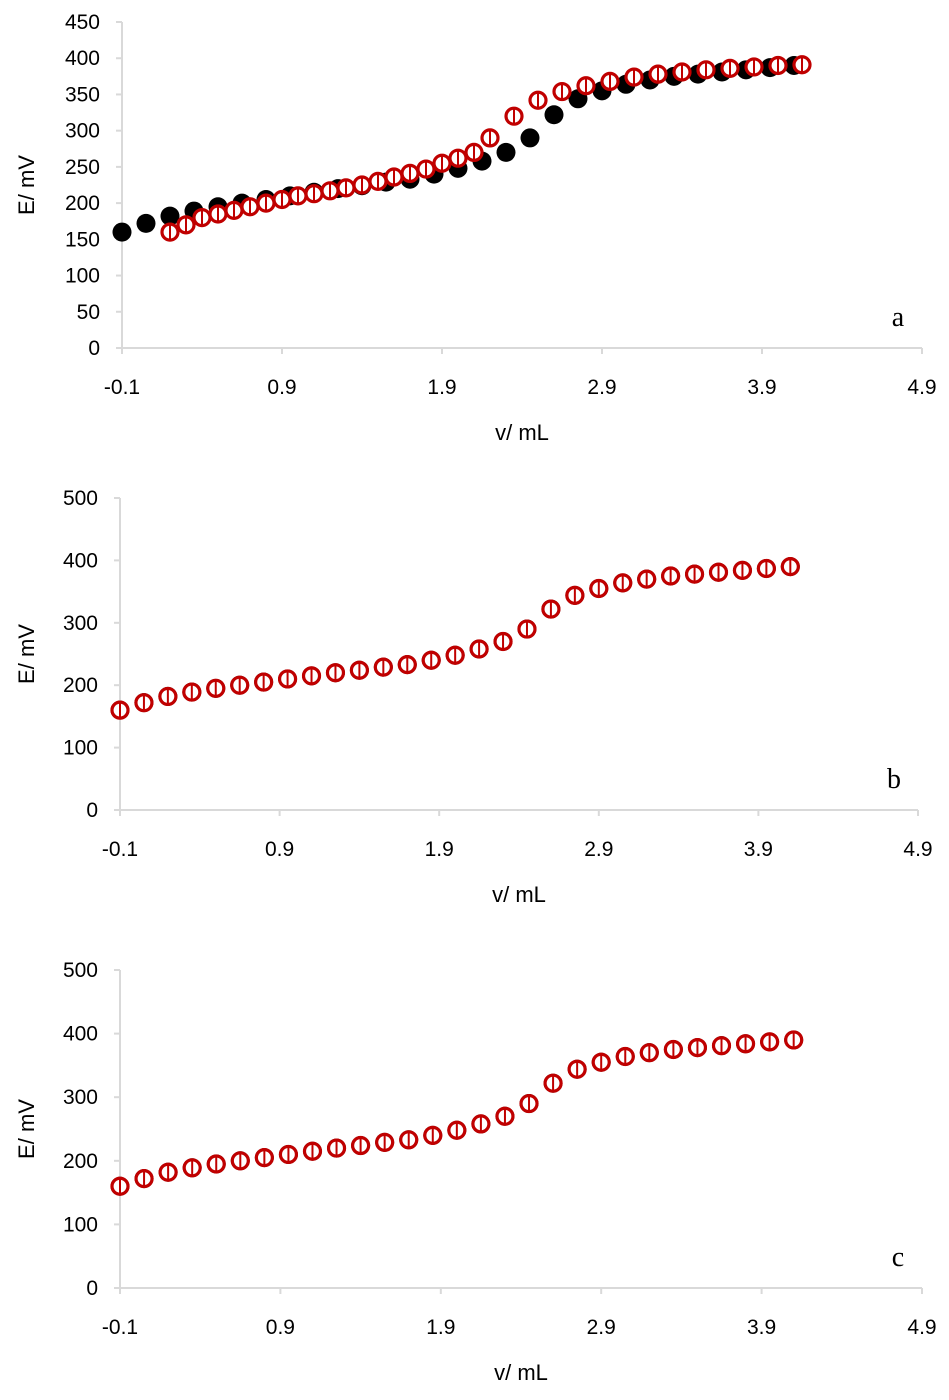 The width and height of the screenshot is (949, 1400). What do you see at coordinates (88, 312) in the screenshot?
I see `y-tick-label: 50` at bounding box center [88, 312].